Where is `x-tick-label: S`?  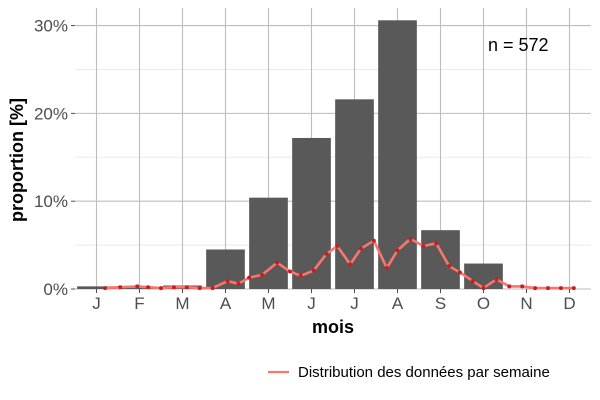 x-tick-label: S is located at coordinates (440, 303).